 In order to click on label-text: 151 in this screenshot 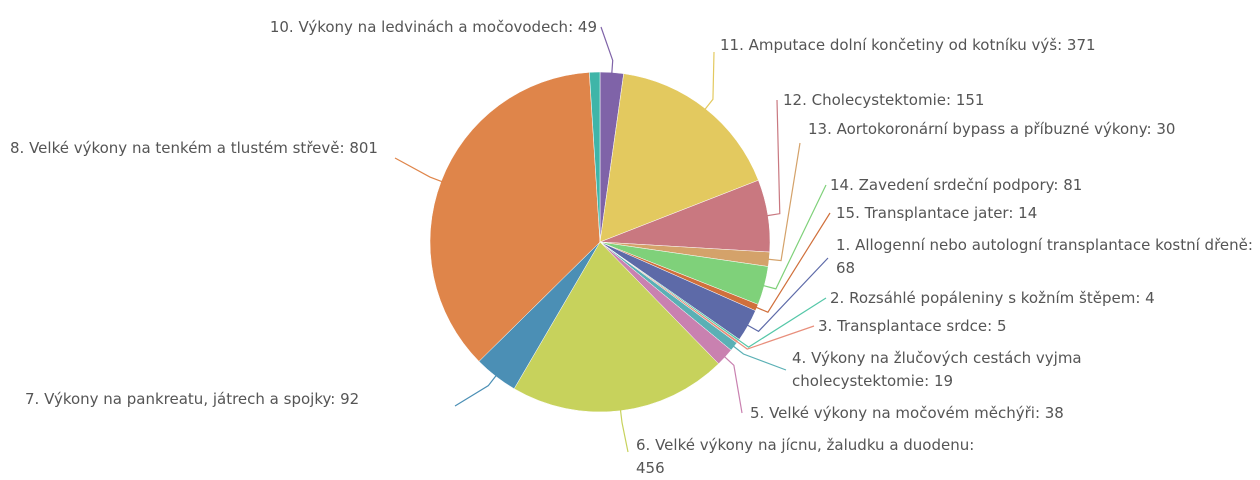, I will do `click(970, 100)`.